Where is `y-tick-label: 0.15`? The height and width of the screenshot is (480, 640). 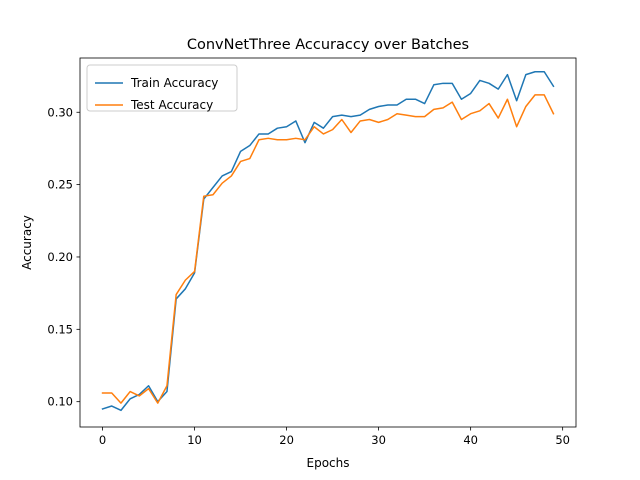
y-tick-label: 0.15 is located at coordinates (60, 329).